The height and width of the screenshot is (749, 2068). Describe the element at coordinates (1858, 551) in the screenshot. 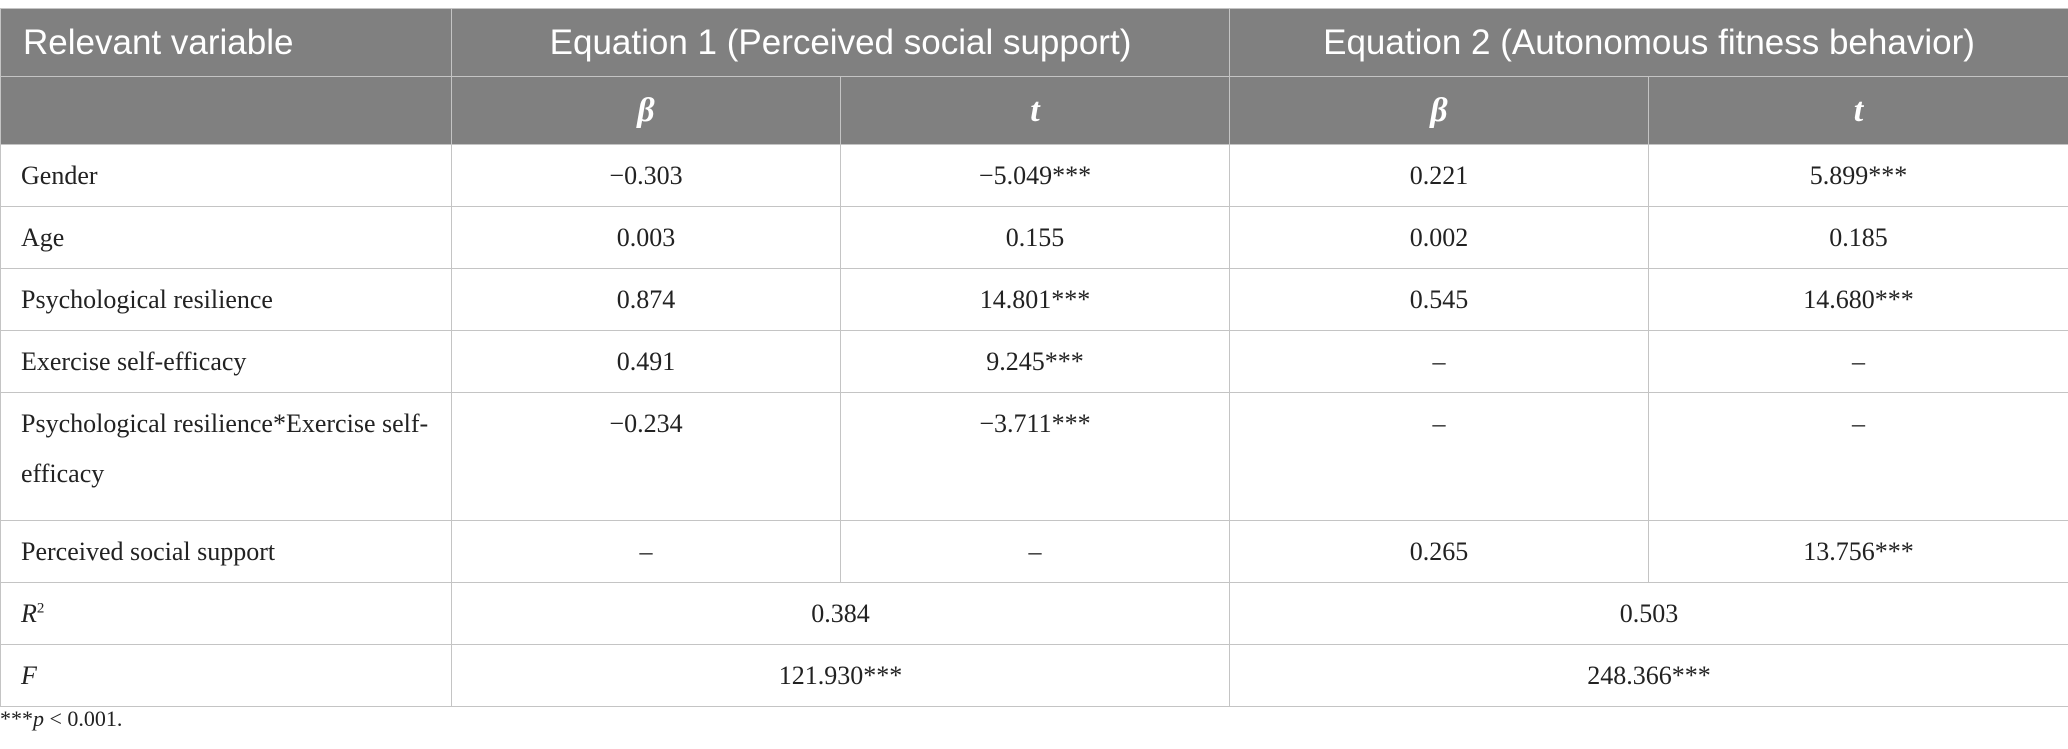

I see `eq2-t-value: 13.756***` at that location.